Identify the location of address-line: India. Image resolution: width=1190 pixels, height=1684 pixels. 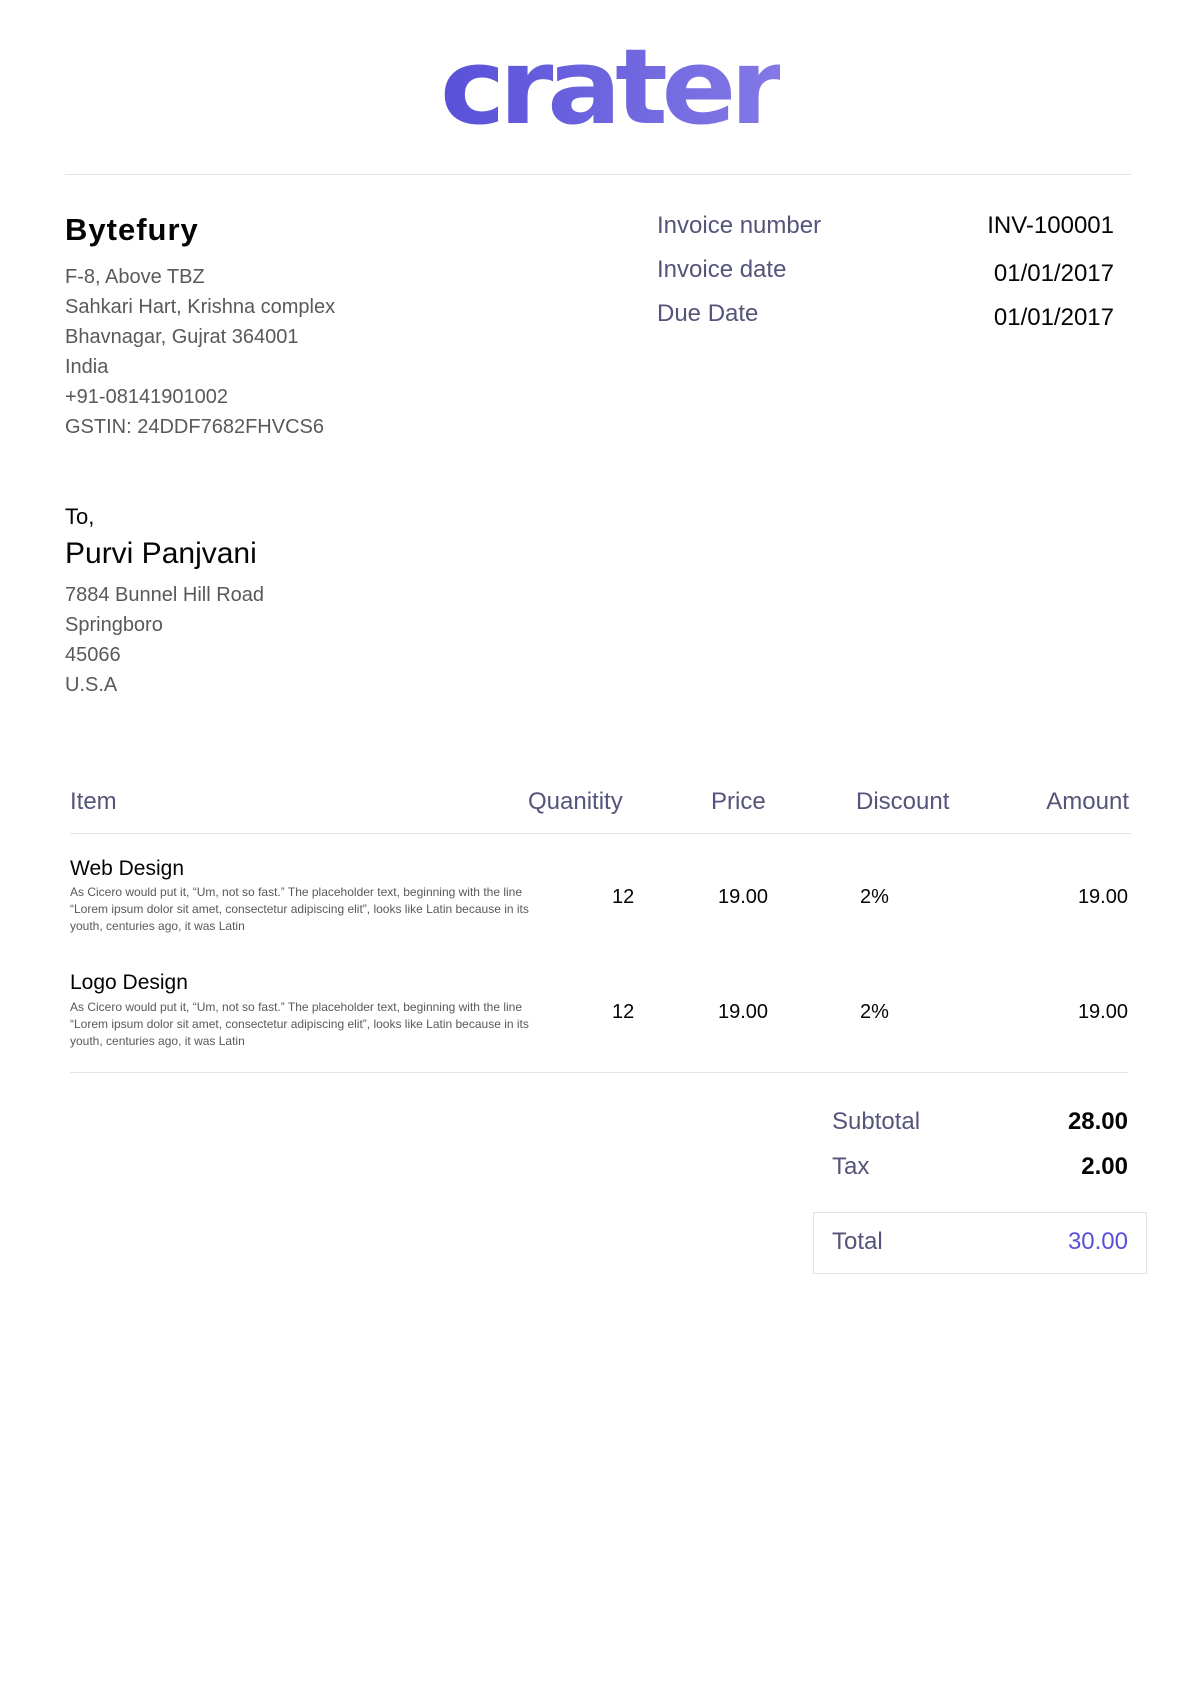
(87, 367).